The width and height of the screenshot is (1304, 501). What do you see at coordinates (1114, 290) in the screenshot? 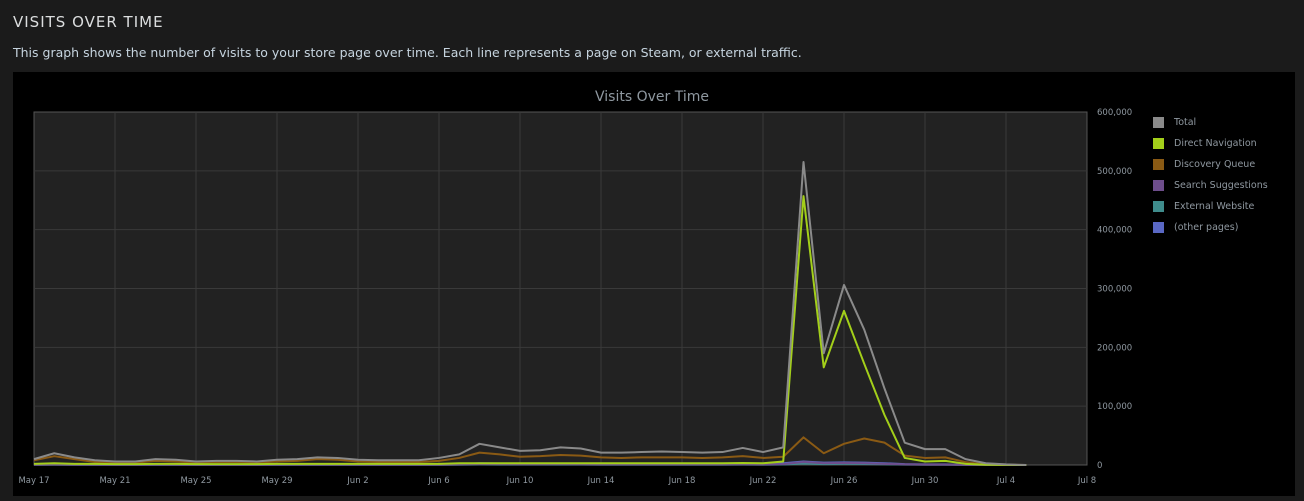
I see `y-tick-label: 300,000` at bounding box center [1114, 290].